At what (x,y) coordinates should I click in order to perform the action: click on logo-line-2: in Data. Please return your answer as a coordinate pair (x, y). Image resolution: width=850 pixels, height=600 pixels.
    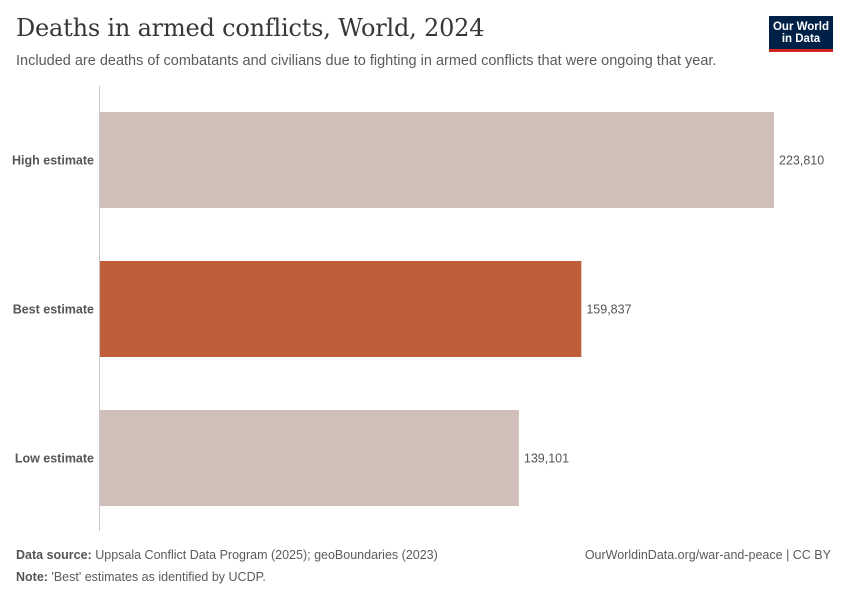
    Looking at the image, I should click on (801, 39).